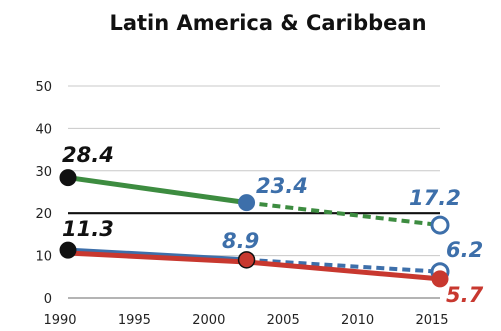  What do you see at coordinates (357, 320) in the screenshot?
I see `x-tick-label: 2010` at bounding box center [357, 320].